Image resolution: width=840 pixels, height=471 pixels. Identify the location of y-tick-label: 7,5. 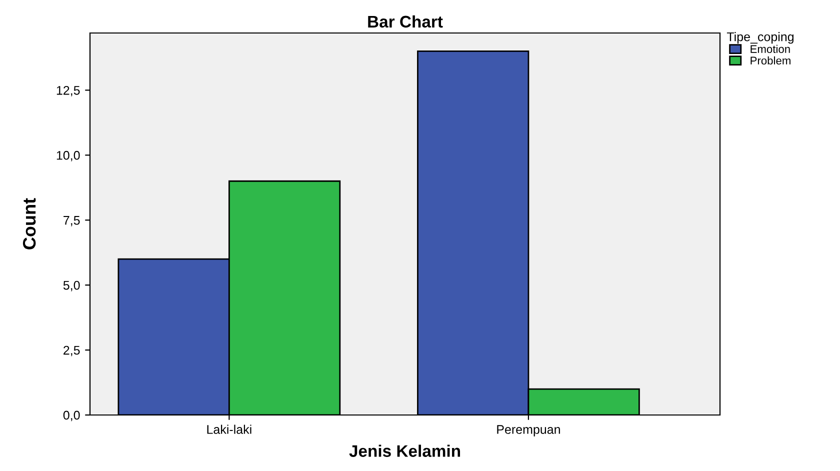
(72, 221).